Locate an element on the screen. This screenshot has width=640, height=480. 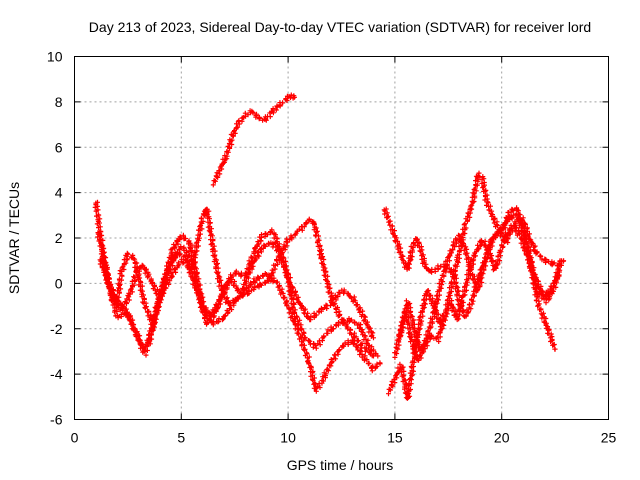
x-tick-label: 25 is located at coordinates (609, 438).